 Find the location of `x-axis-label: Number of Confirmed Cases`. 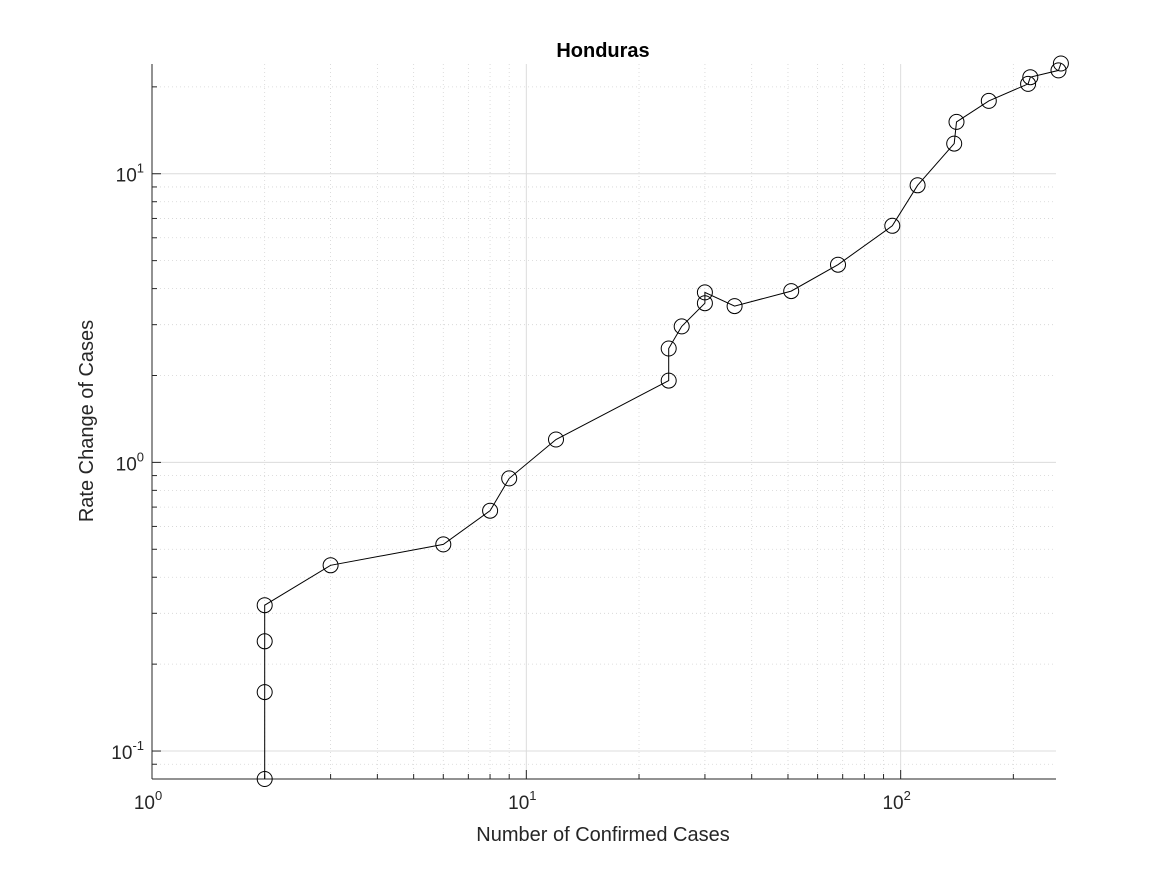

x-axis-label: Number of Confirmed Cases is located at coordinates (602, 835).